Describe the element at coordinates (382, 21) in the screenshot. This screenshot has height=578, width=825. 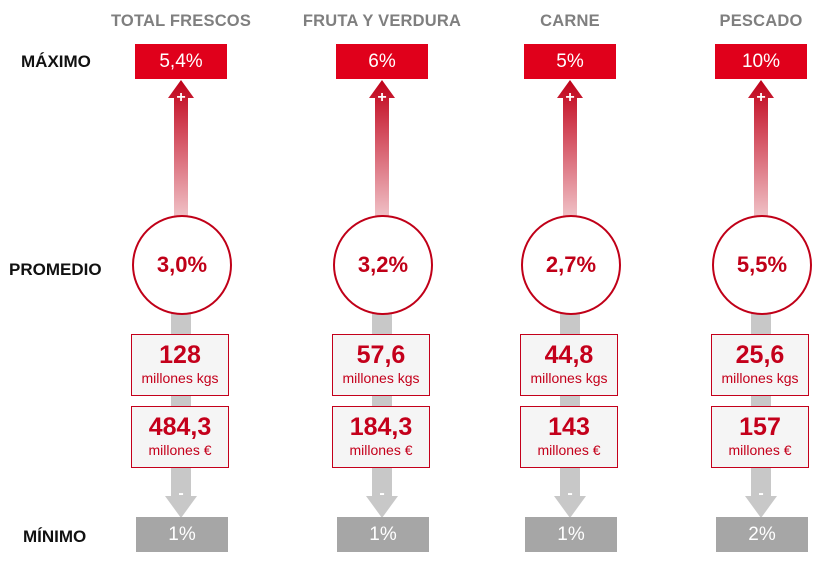
I see `column-title: FRUTA Y VERDURA` at that location.